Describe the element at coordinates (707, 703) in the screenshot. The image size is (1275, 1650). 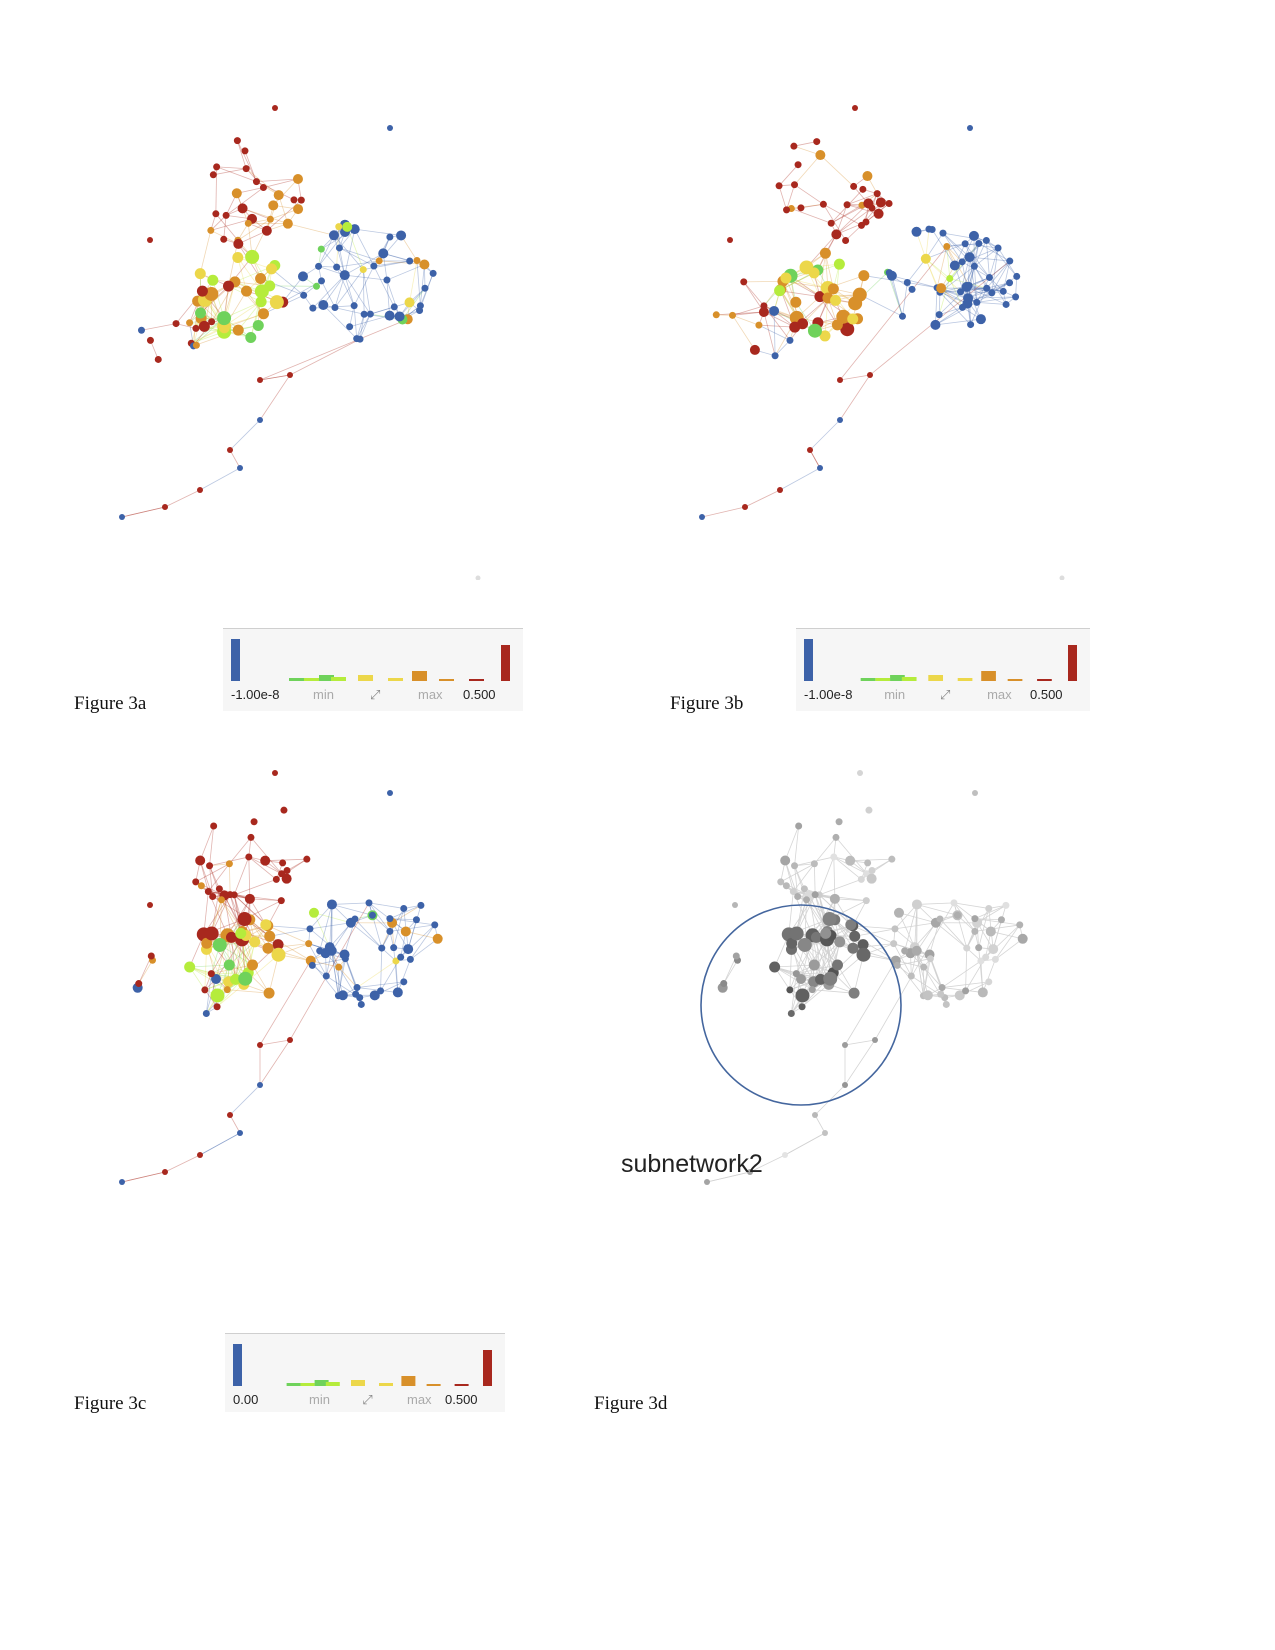
I see `figure-3b-label: Figure 3b` at that location.